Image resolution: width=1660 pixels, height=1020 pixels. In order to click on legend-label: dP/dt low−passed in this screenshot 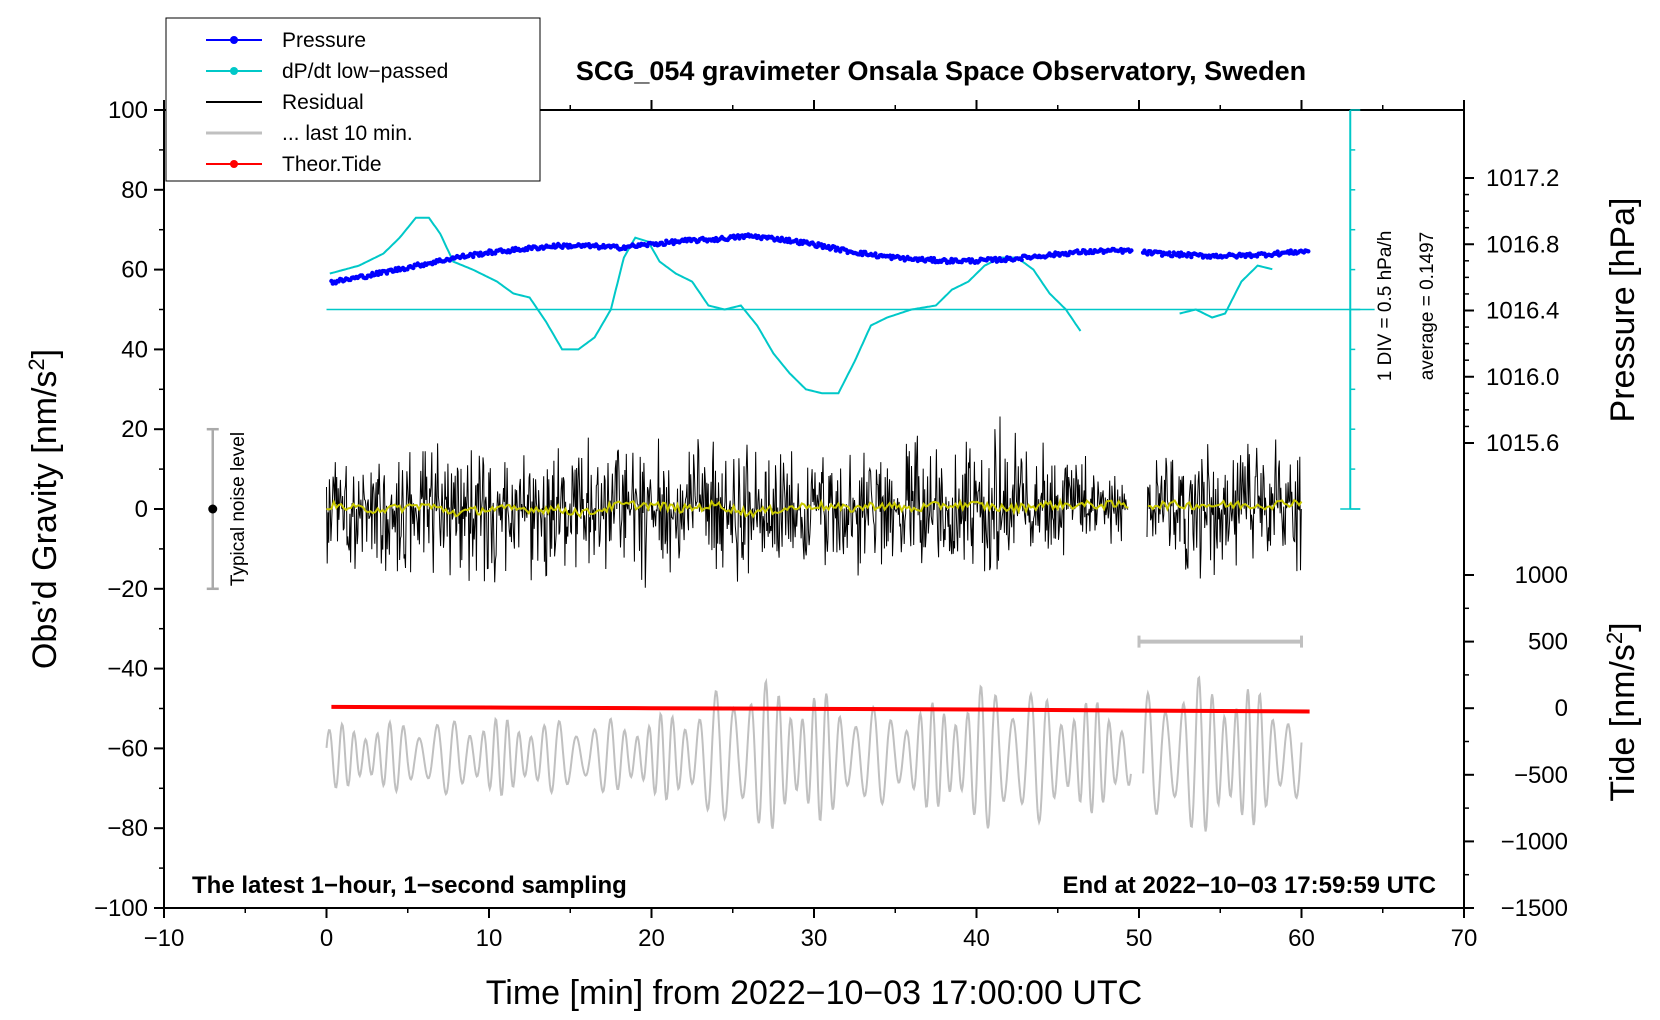, I will do `click(365, 71)`.